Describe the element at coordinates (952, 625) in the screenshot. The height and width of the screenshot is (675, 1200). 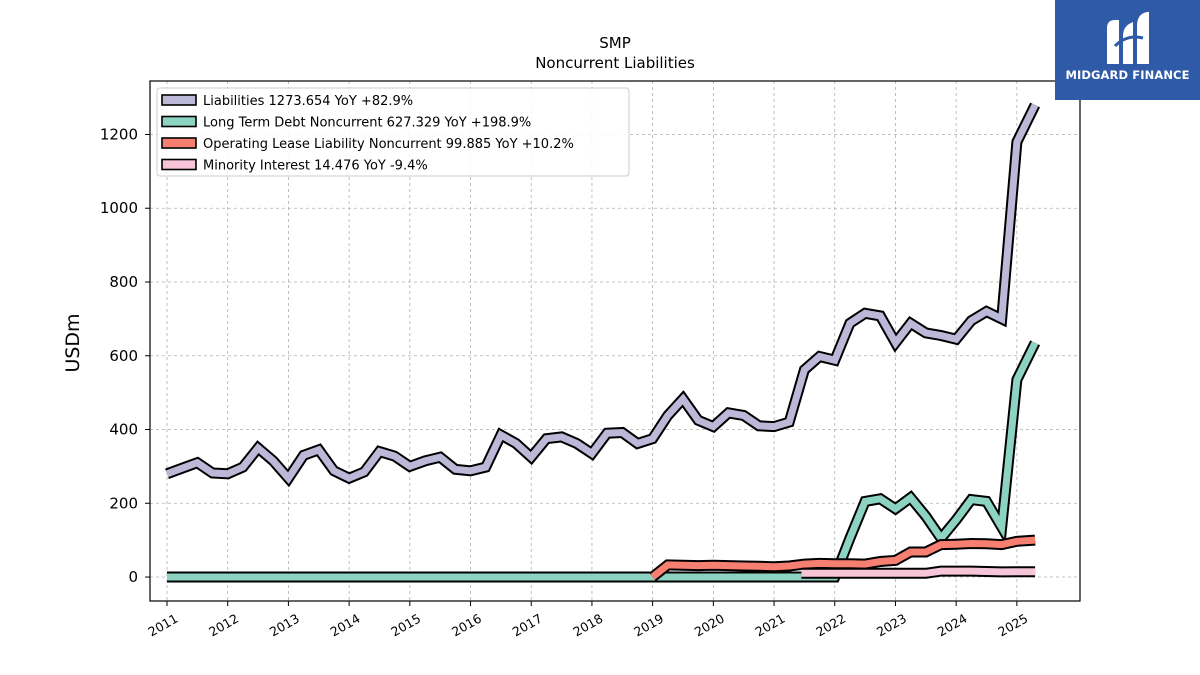
I see `x-tick-label: 2024` at that location.